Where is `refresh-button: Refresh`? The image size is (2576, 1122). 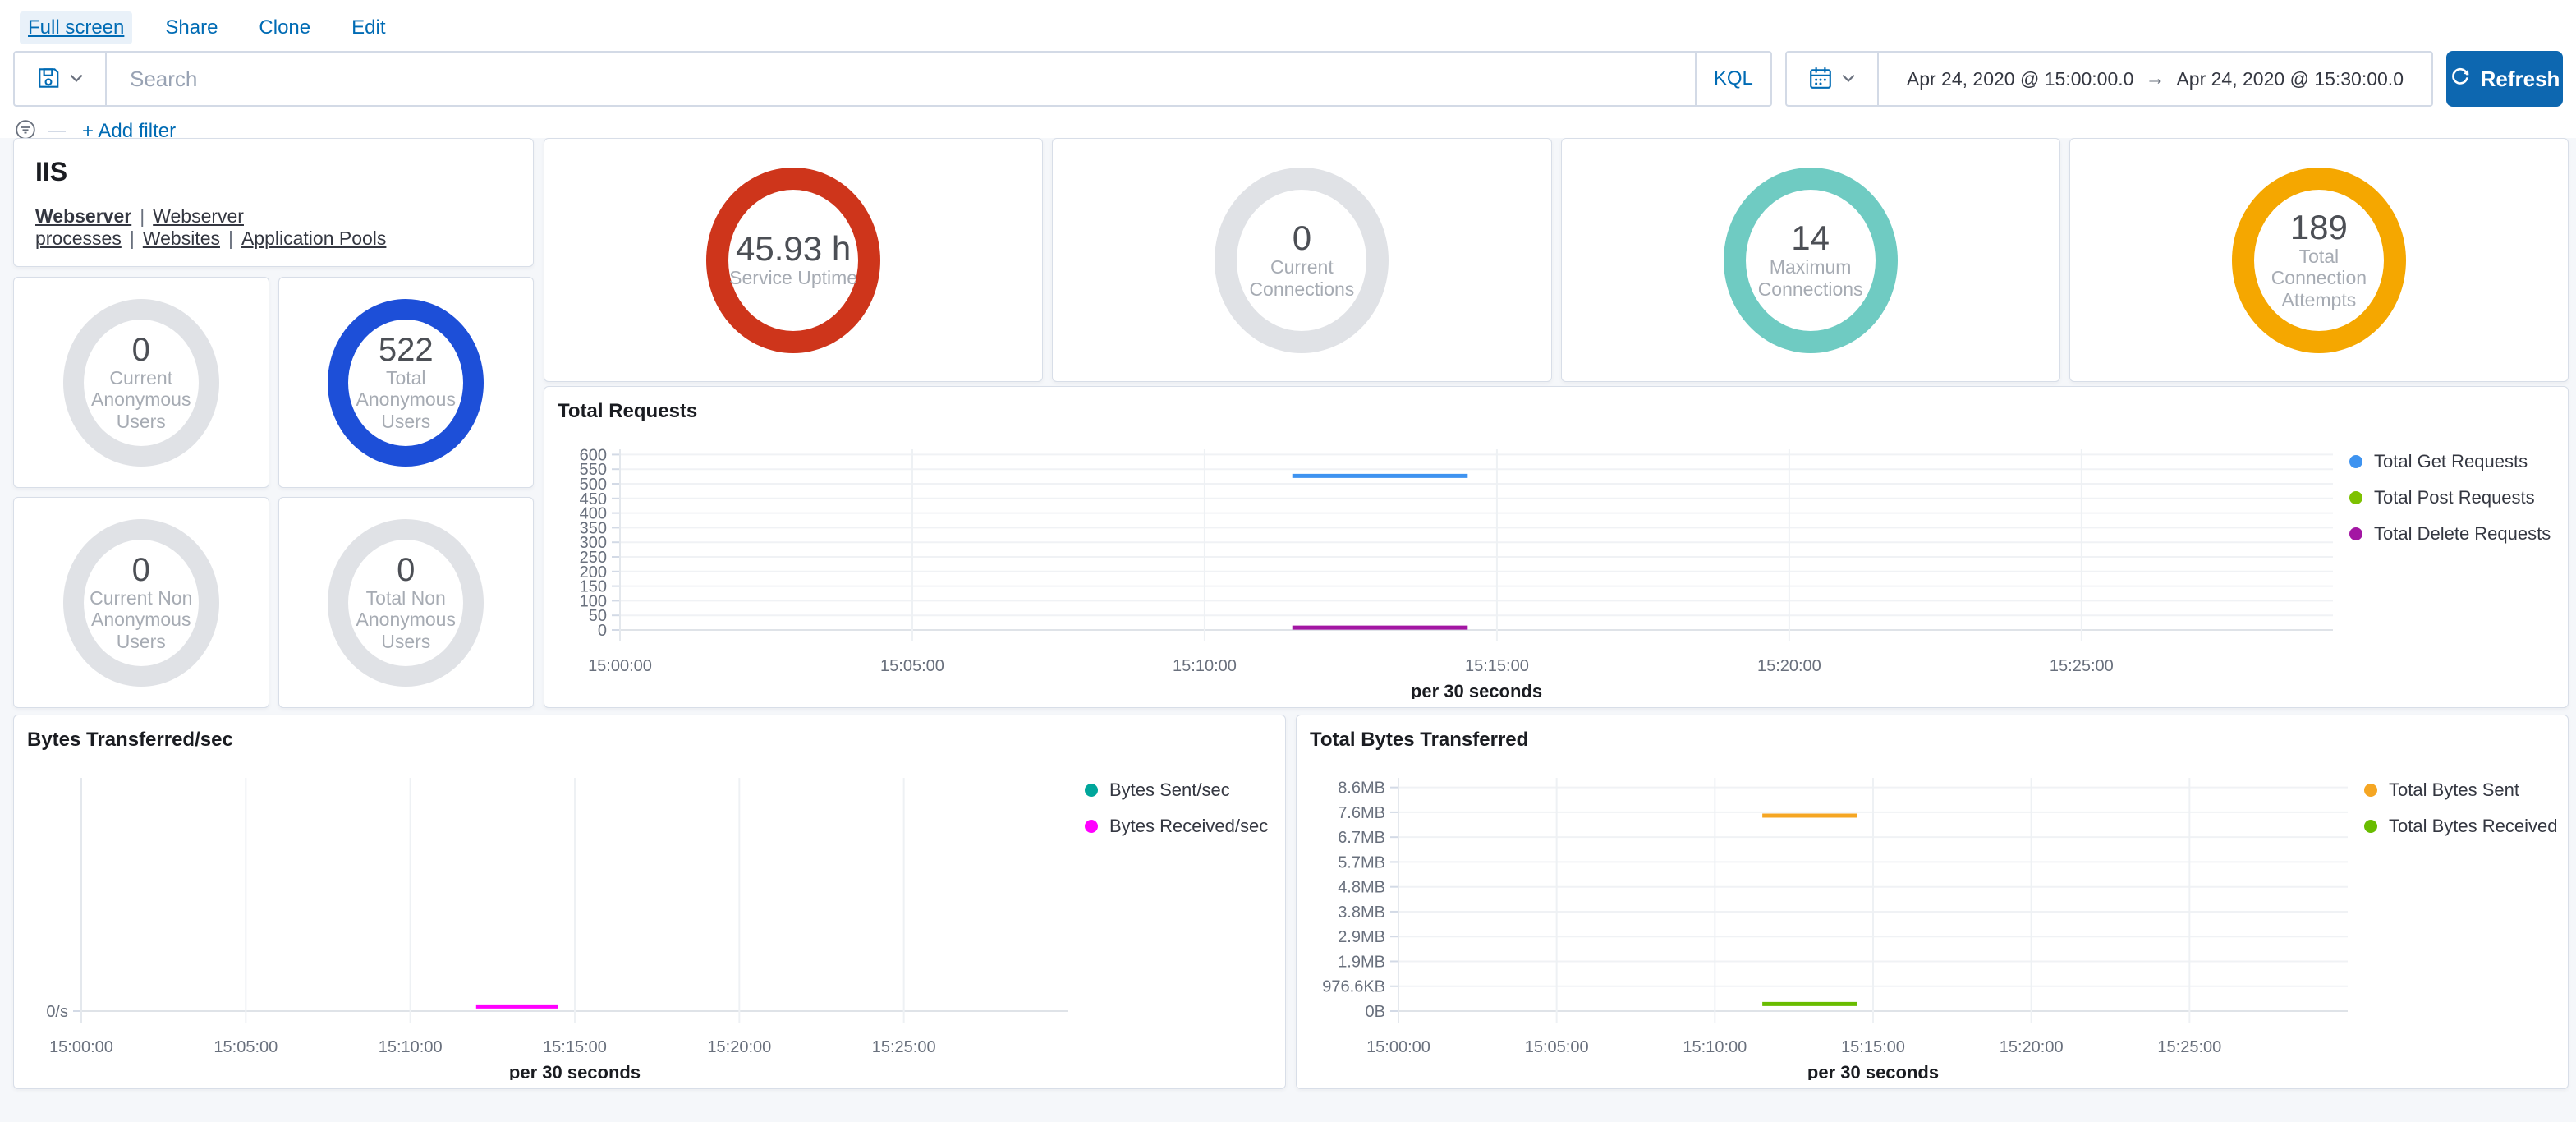 refresh-button: Refresh is located at coordinates (2504, 79).